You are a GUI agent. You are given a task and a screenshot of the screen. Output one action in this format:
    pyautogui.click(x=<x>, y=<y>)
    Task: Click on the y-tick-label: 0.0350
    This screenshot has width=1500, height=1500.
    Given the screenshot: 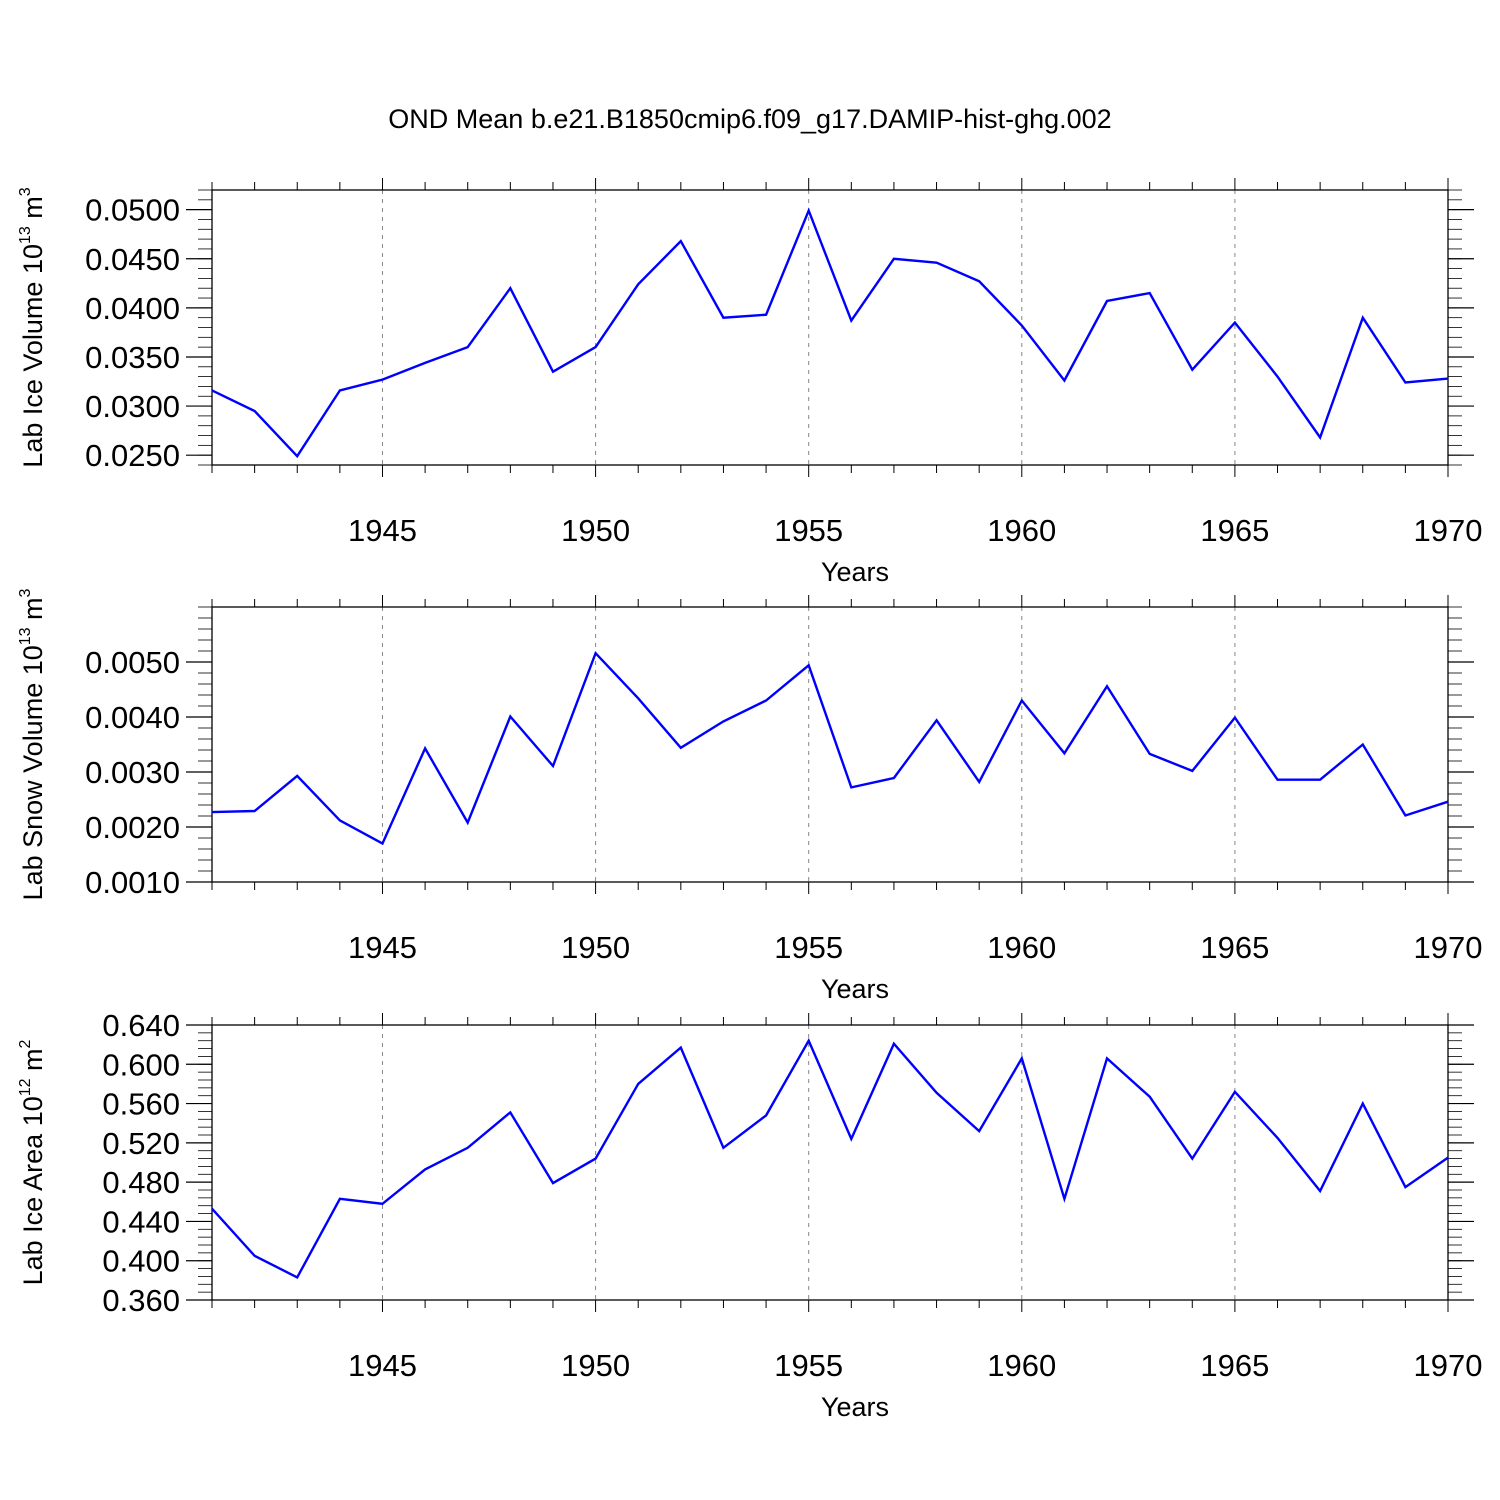 What is the action you would take?
    pyautogui.click(x=132, y=357)
    